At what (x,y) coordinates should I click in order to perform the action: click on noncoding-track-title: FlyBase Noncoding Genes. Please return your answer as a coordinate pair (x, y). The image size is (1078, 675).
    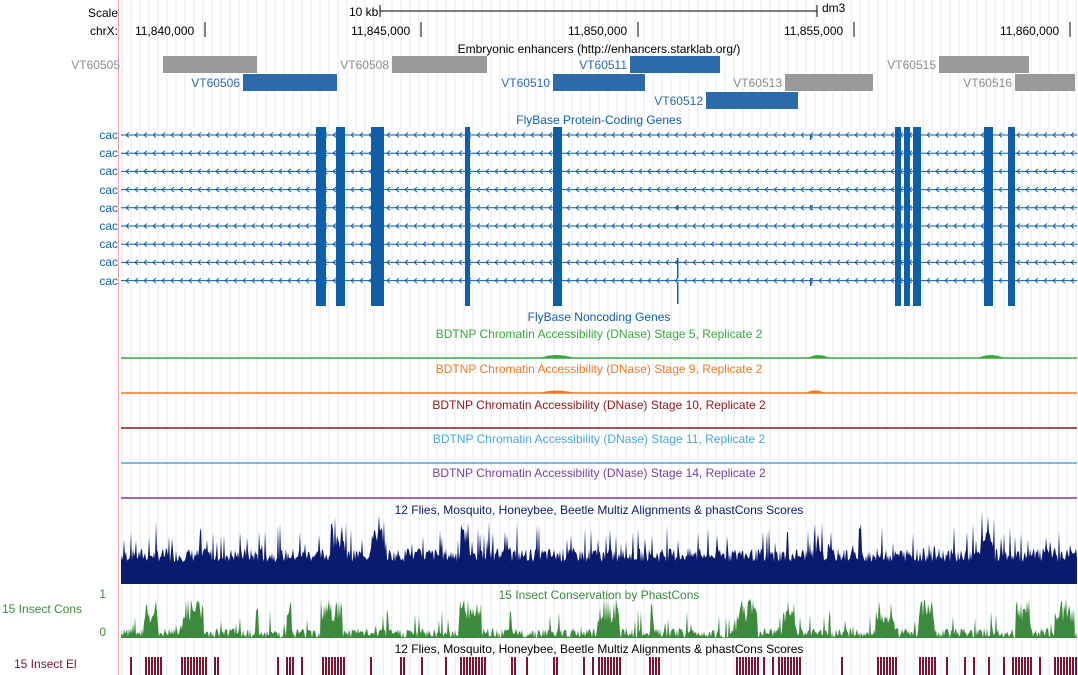
    Looking at the image, I should click on (599, 317).